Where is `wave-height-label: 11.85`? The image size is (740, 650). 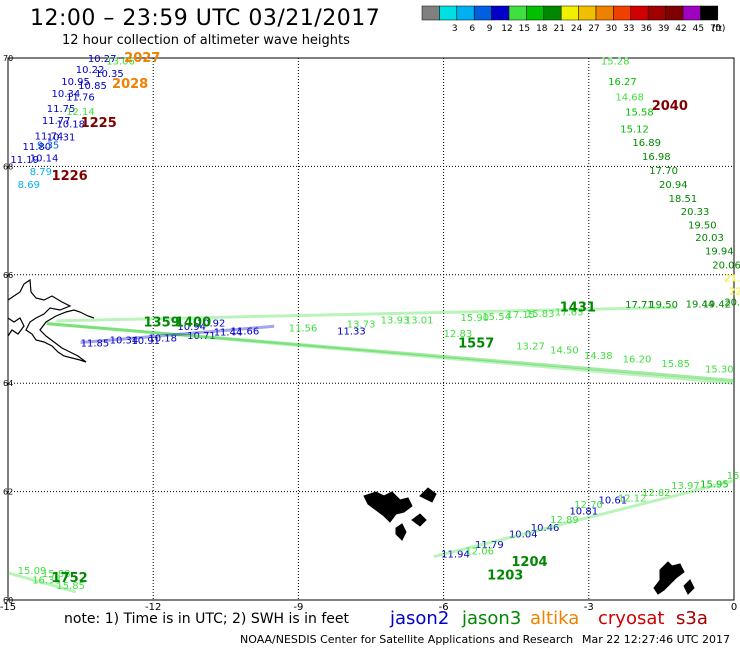 wave-height-label: 11.85 is located at coordinates (95, 343).